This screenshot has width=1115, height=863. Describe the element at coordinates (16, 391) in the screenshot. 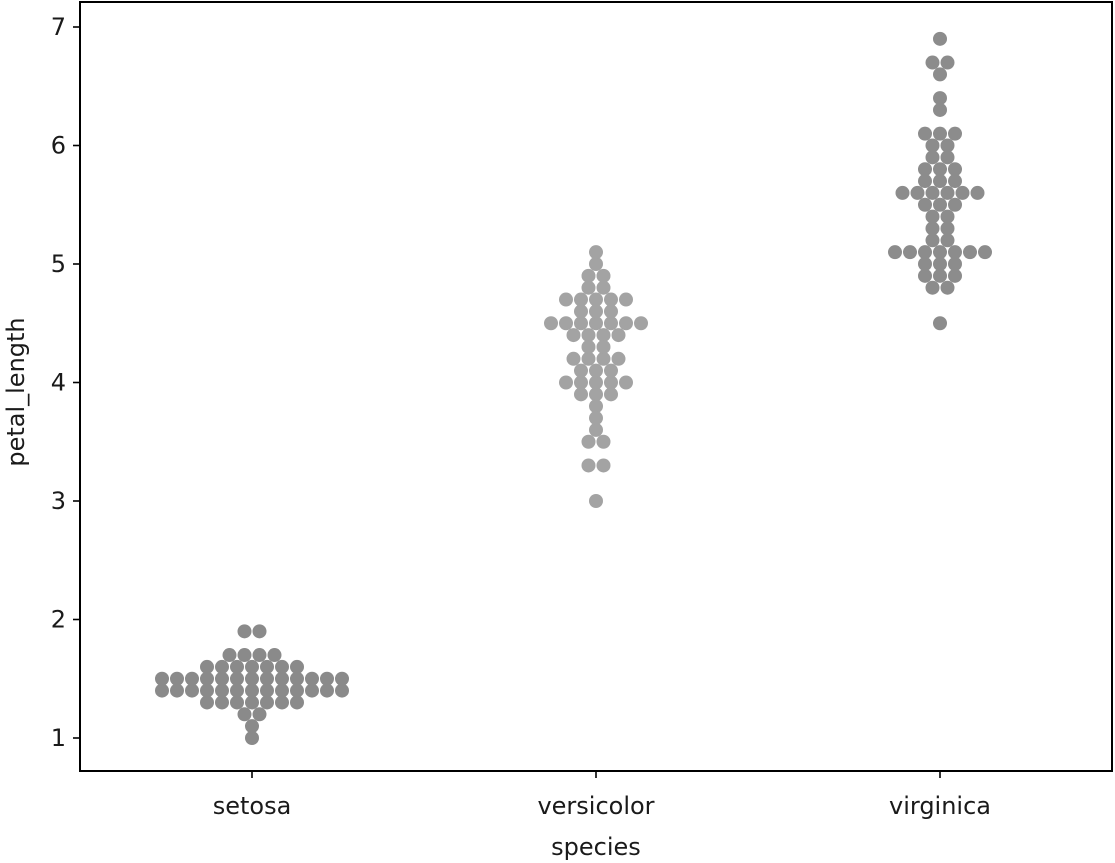

I see `y-axis-label: petal_length` at that location.